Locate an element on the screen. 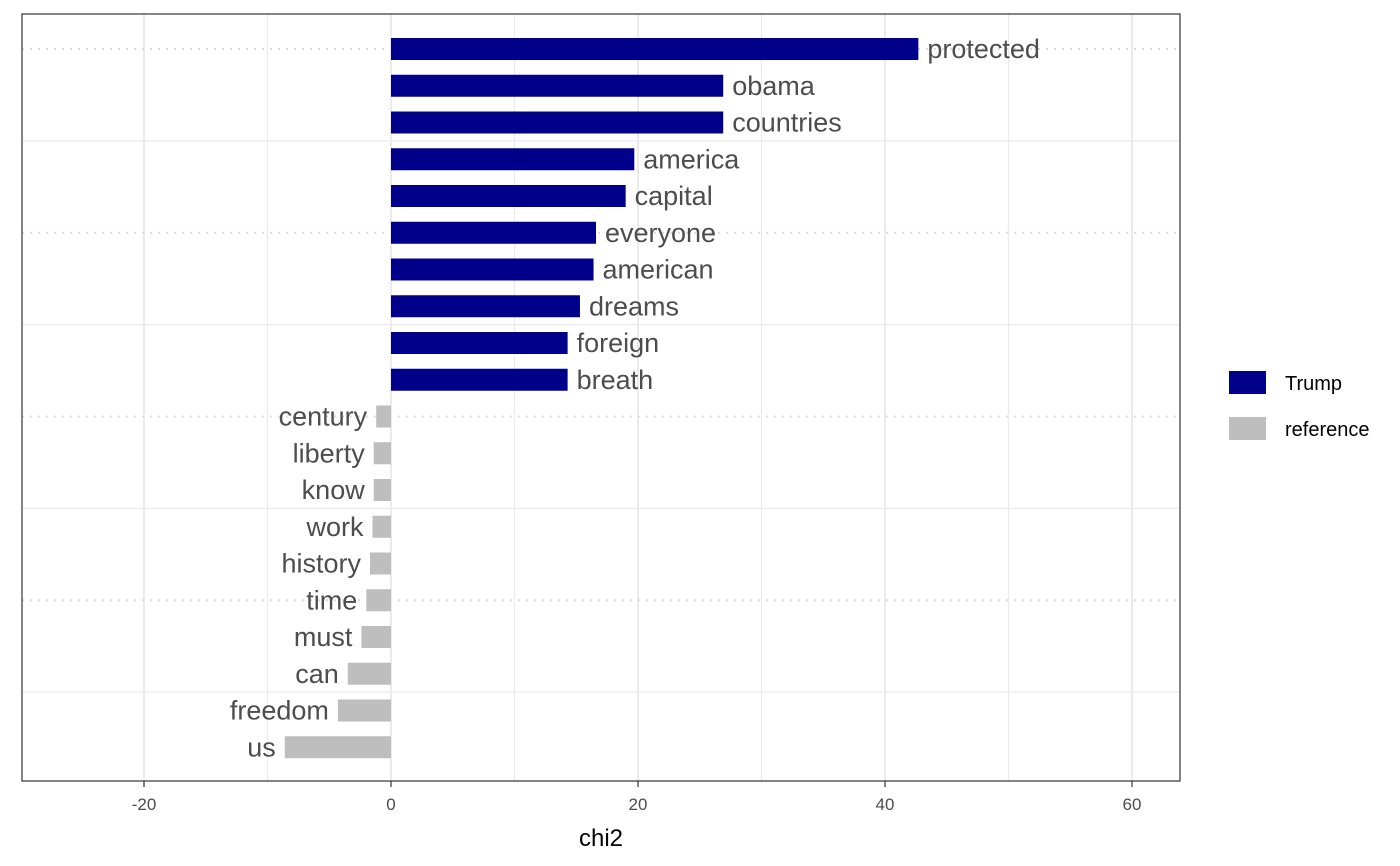 This screenshot has width=1400, height=866. bar-time is located at coordinates (378, 600).